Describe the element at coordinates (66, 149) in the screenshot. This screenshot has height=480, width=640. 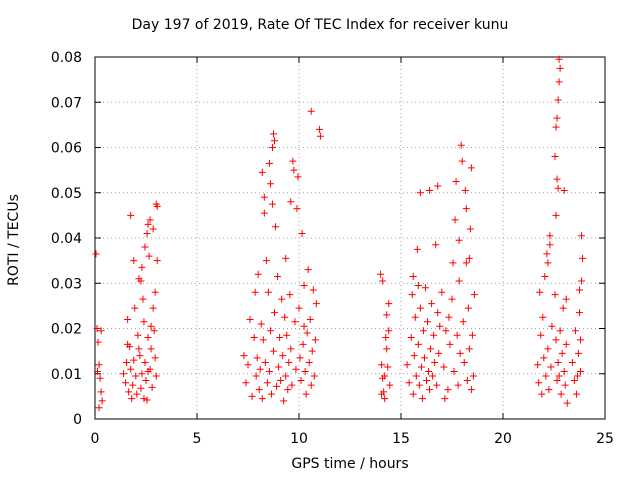
I see `y-tick-label: 0.06` at that location.